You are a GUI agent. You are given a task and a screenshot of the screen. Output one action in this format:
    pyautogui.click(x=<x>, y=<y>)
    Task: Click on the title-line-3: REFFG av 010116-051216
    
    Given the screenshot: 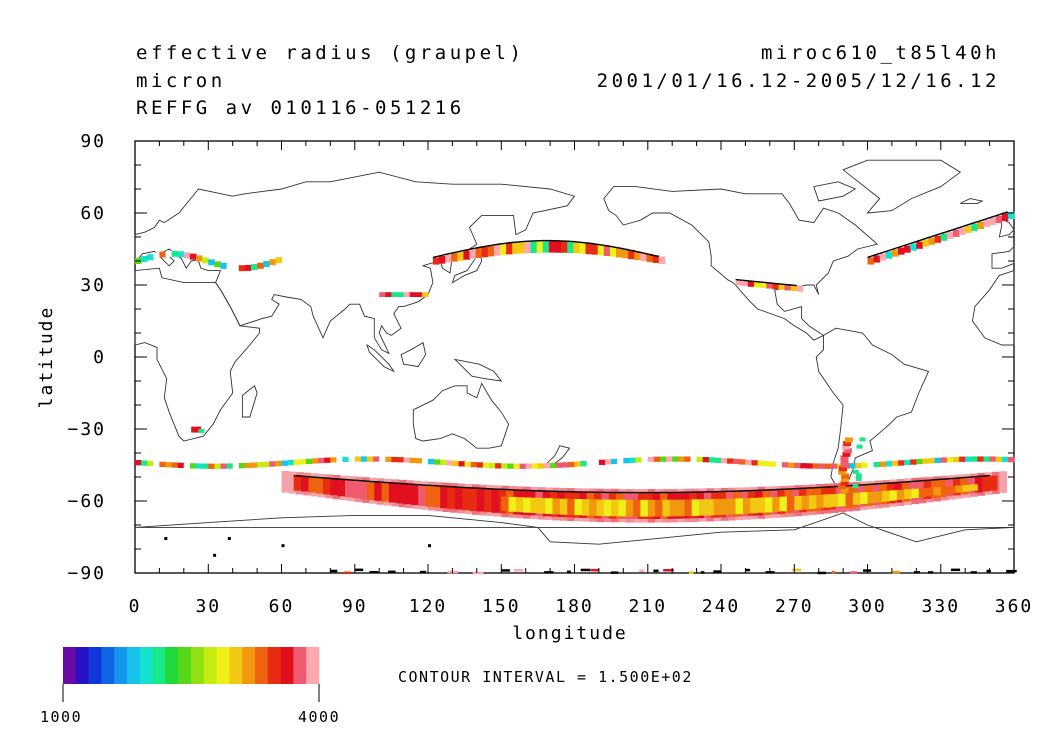 What is the action you would take?
    pyautogui.click(x=300, y=108)
    